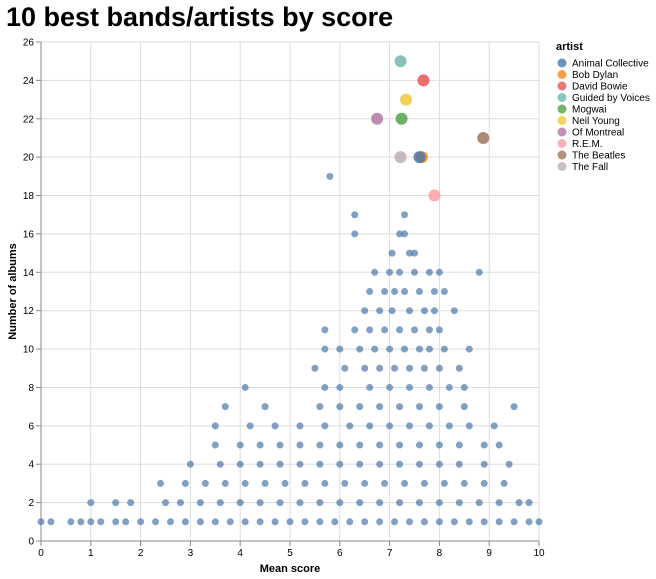 This screenshot has height=579, width=656. Describe the element at coordinates (31, 426) in the screenshot. I see `y-tick-label: 6` at that location.